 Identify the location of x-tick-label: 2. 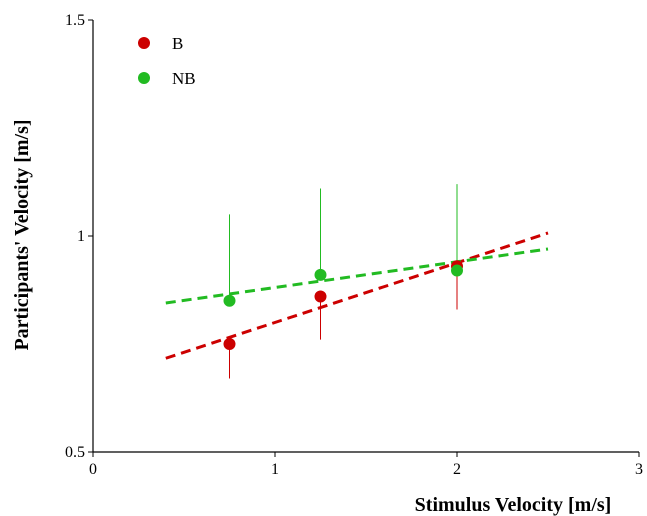
(457, 469).